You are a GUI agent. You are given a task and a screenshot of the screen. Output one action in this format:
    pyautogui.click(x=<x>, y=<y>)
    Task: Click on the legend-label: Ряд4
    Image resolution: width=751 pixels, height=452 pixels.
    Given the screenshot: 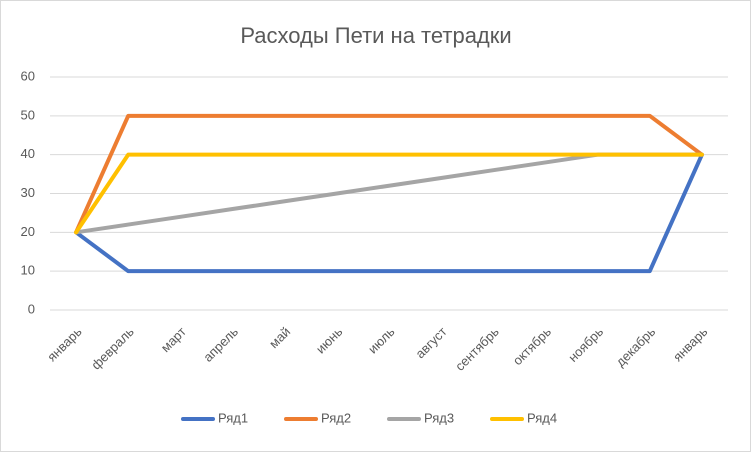 What is the action you would take?
    pyautogui.click(x=542, y=417)
    